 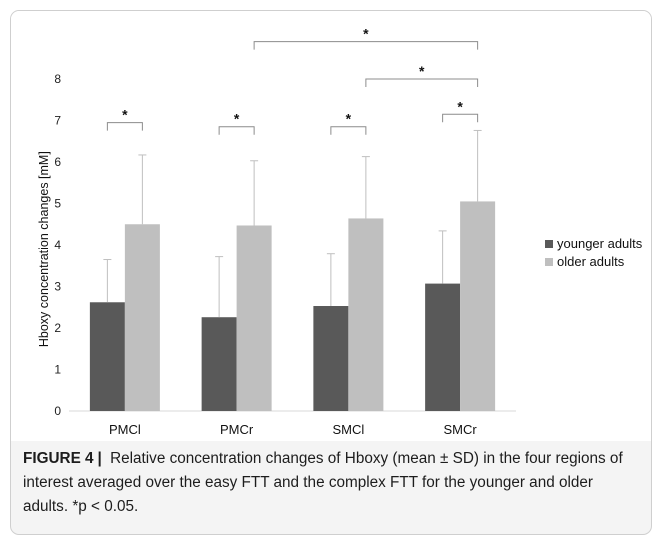 I want to click on bar-pmcl-older, so click(x=142, y=317).